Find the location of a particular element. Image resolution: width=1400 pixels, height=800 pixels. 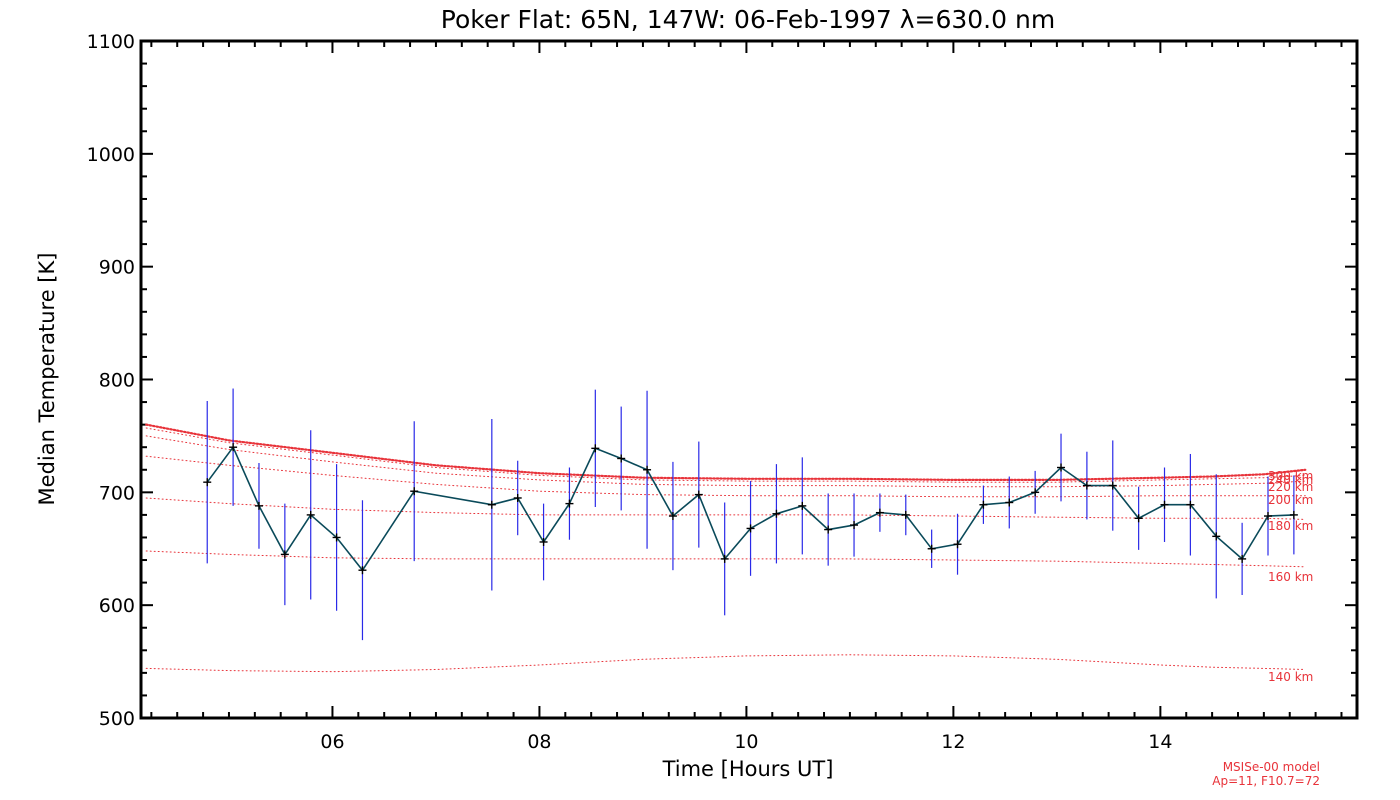

measured-series is located at coordinates (750, 509).